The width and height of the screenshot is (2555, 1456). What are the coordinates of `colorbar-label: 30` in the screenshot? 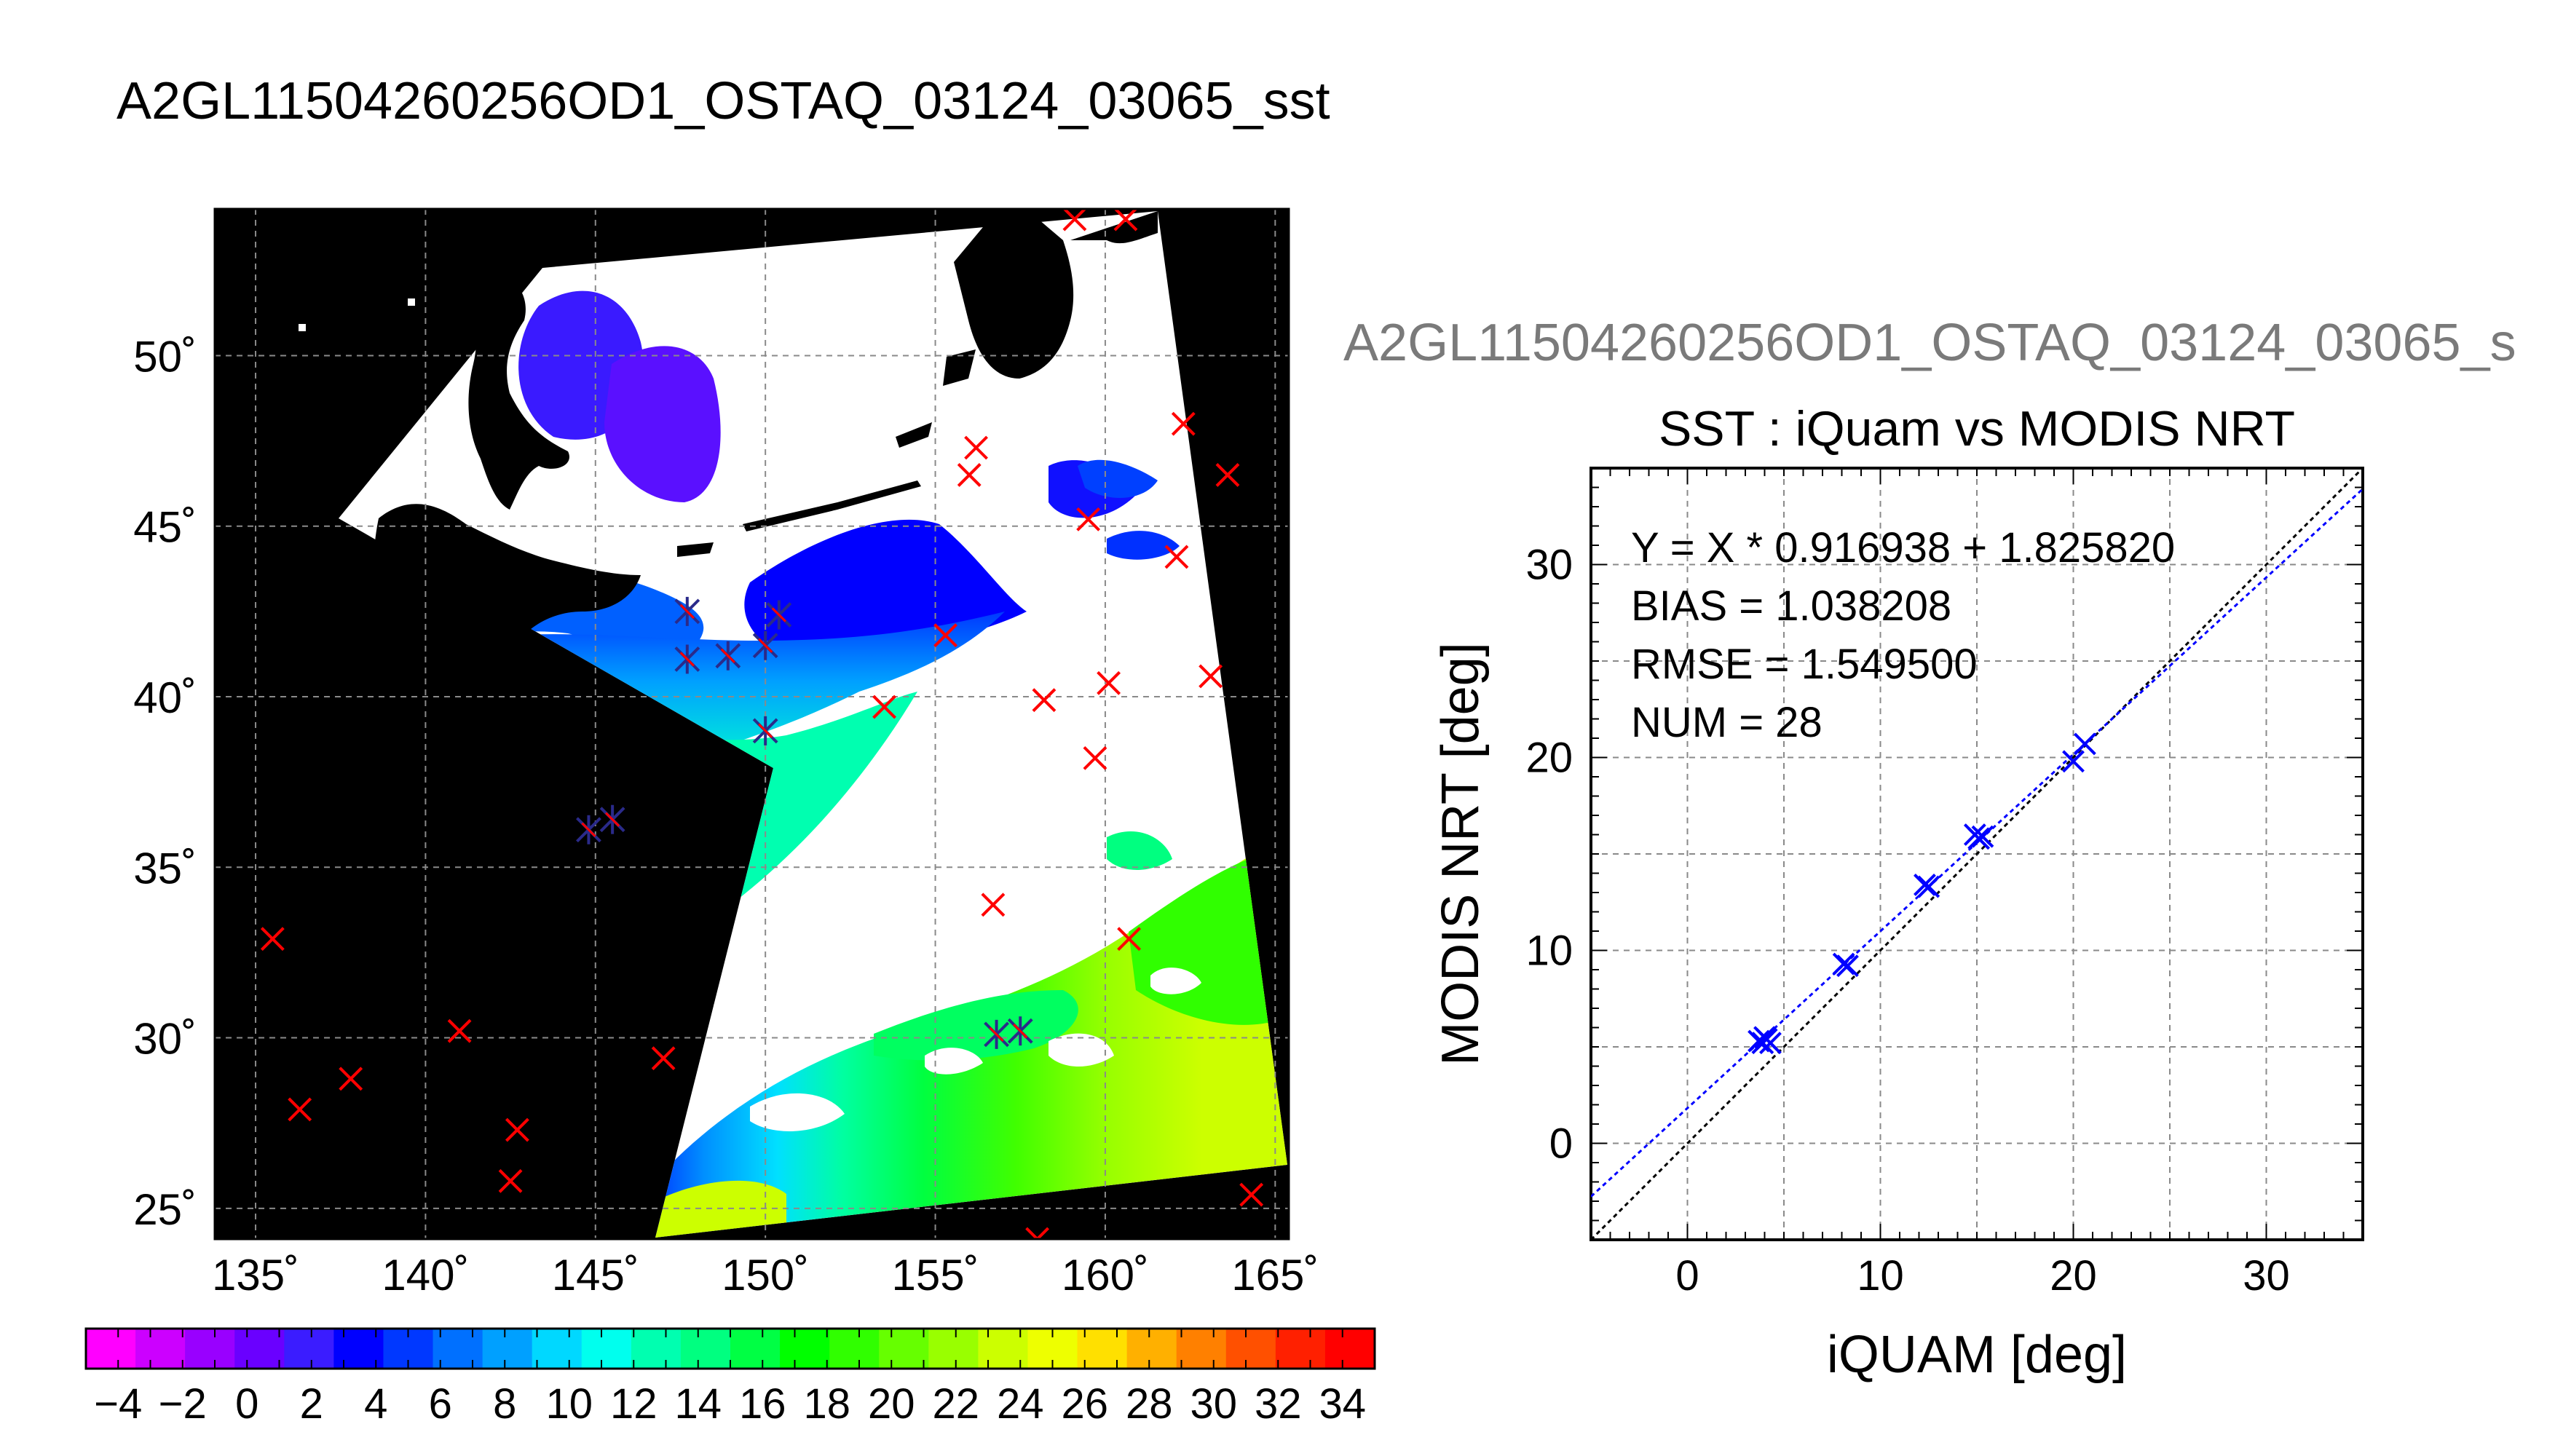 It's located at (1213, 1404).